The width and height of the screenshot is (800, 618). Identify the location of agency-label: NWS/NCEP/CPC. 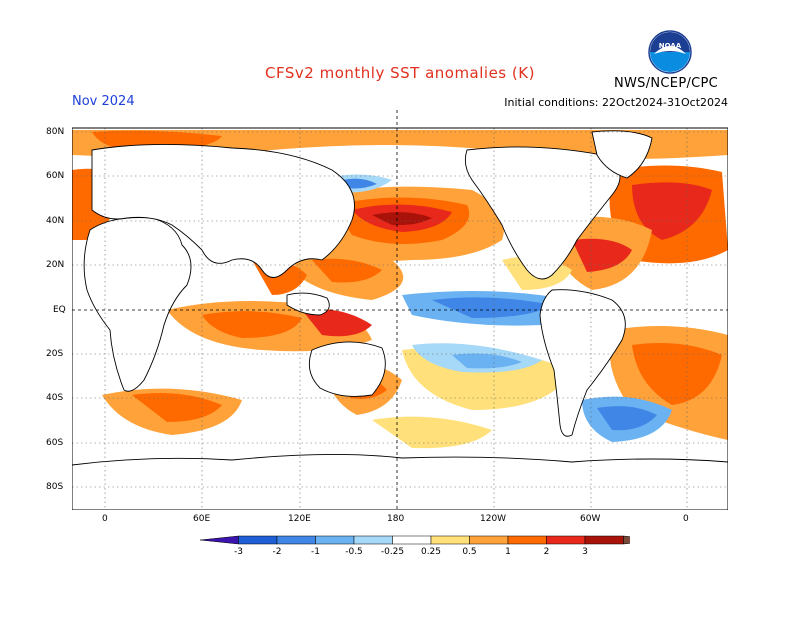
(666, 83).